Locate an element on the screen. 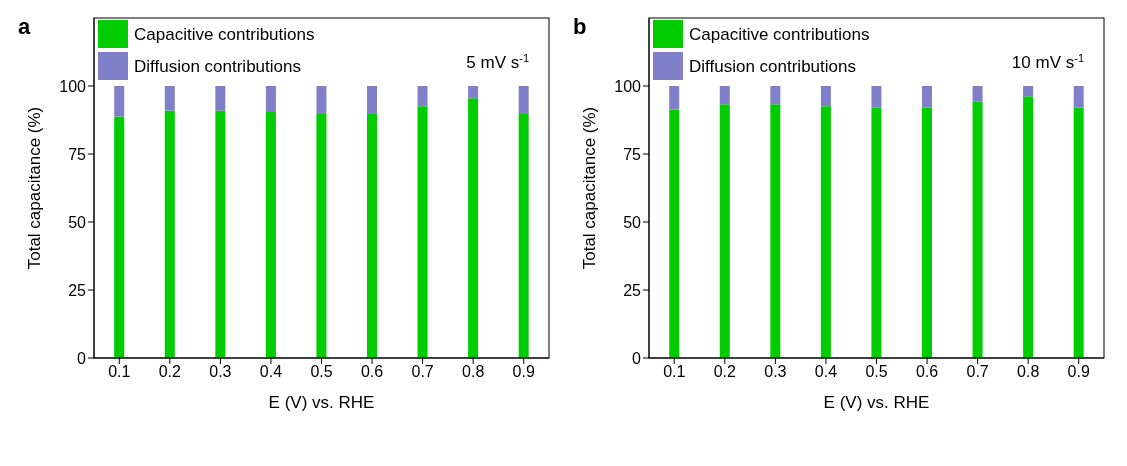 This screenshot has height=466, width=1127. annotation: 10 mV s$^{-1}$ is located at coordinates (1047, 62).